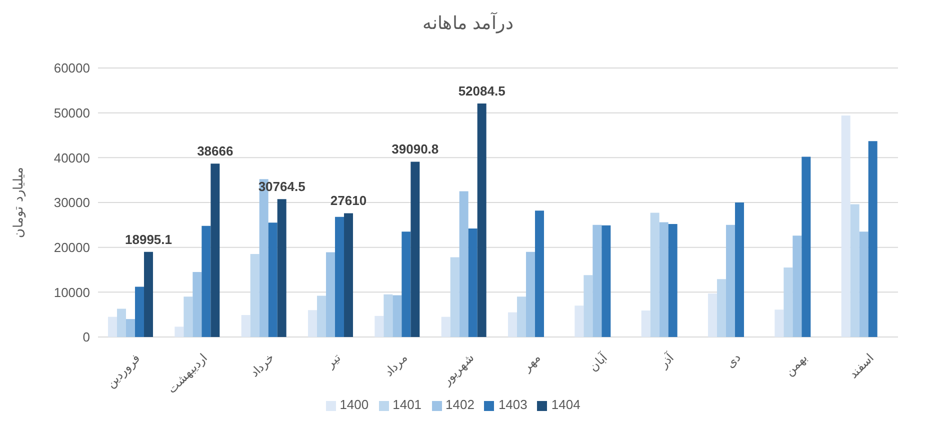  Describe the element at coordinates (72, 202) in the screenshot. I see `y-tick-label: 30000` at that location.